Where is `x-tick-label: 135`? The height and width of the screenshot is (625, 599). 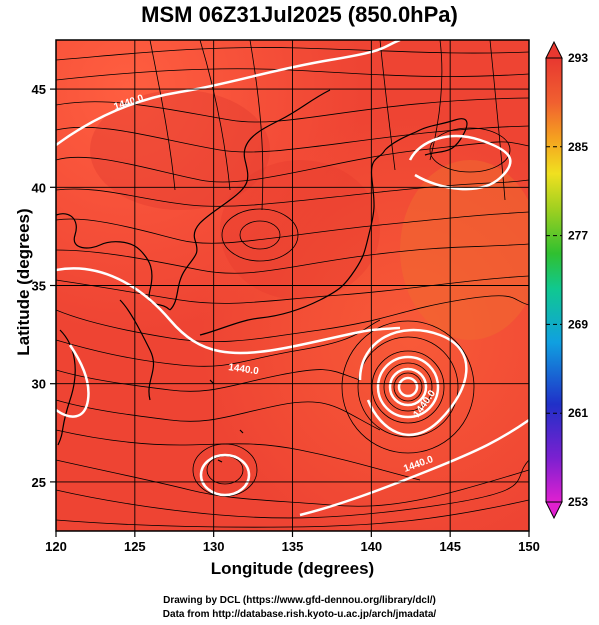 x-tick-label: 135 is located at coordinates (293, 546).